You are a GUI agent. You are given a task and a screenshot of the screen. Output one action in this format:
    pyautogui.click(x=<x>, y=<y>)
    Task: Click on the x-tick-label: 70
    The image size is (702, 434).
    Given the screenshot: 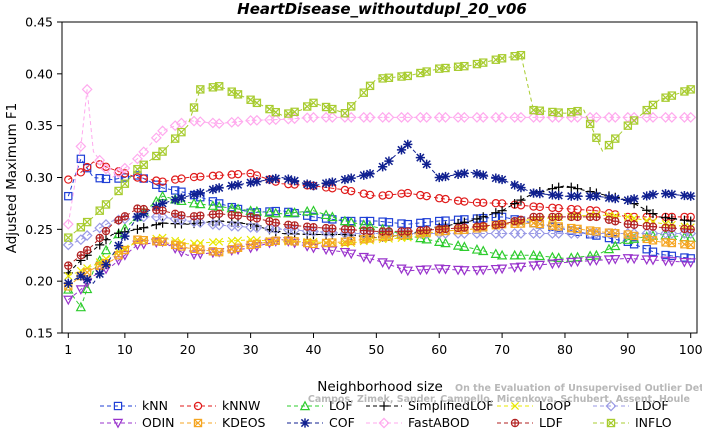 What is the action you would take?
    pyautogui.click(x=502, y=349)
    